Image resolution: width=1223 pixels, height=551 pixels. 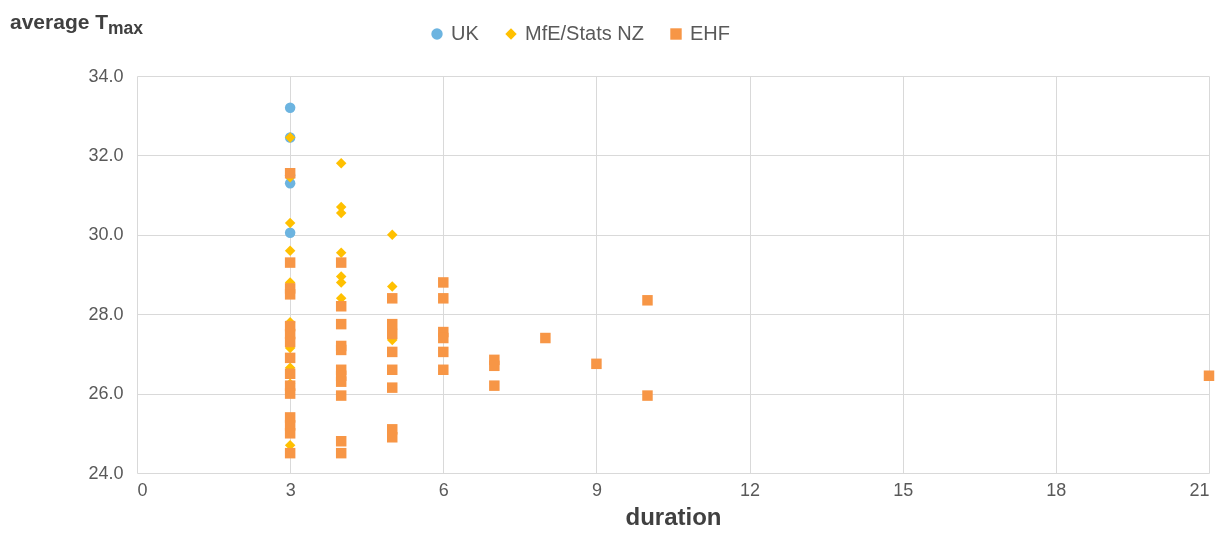 What do you see at coordinates (443, 489) in the screenshot?
I see `x-tick-label: 6` at bounding box center [443, 489].